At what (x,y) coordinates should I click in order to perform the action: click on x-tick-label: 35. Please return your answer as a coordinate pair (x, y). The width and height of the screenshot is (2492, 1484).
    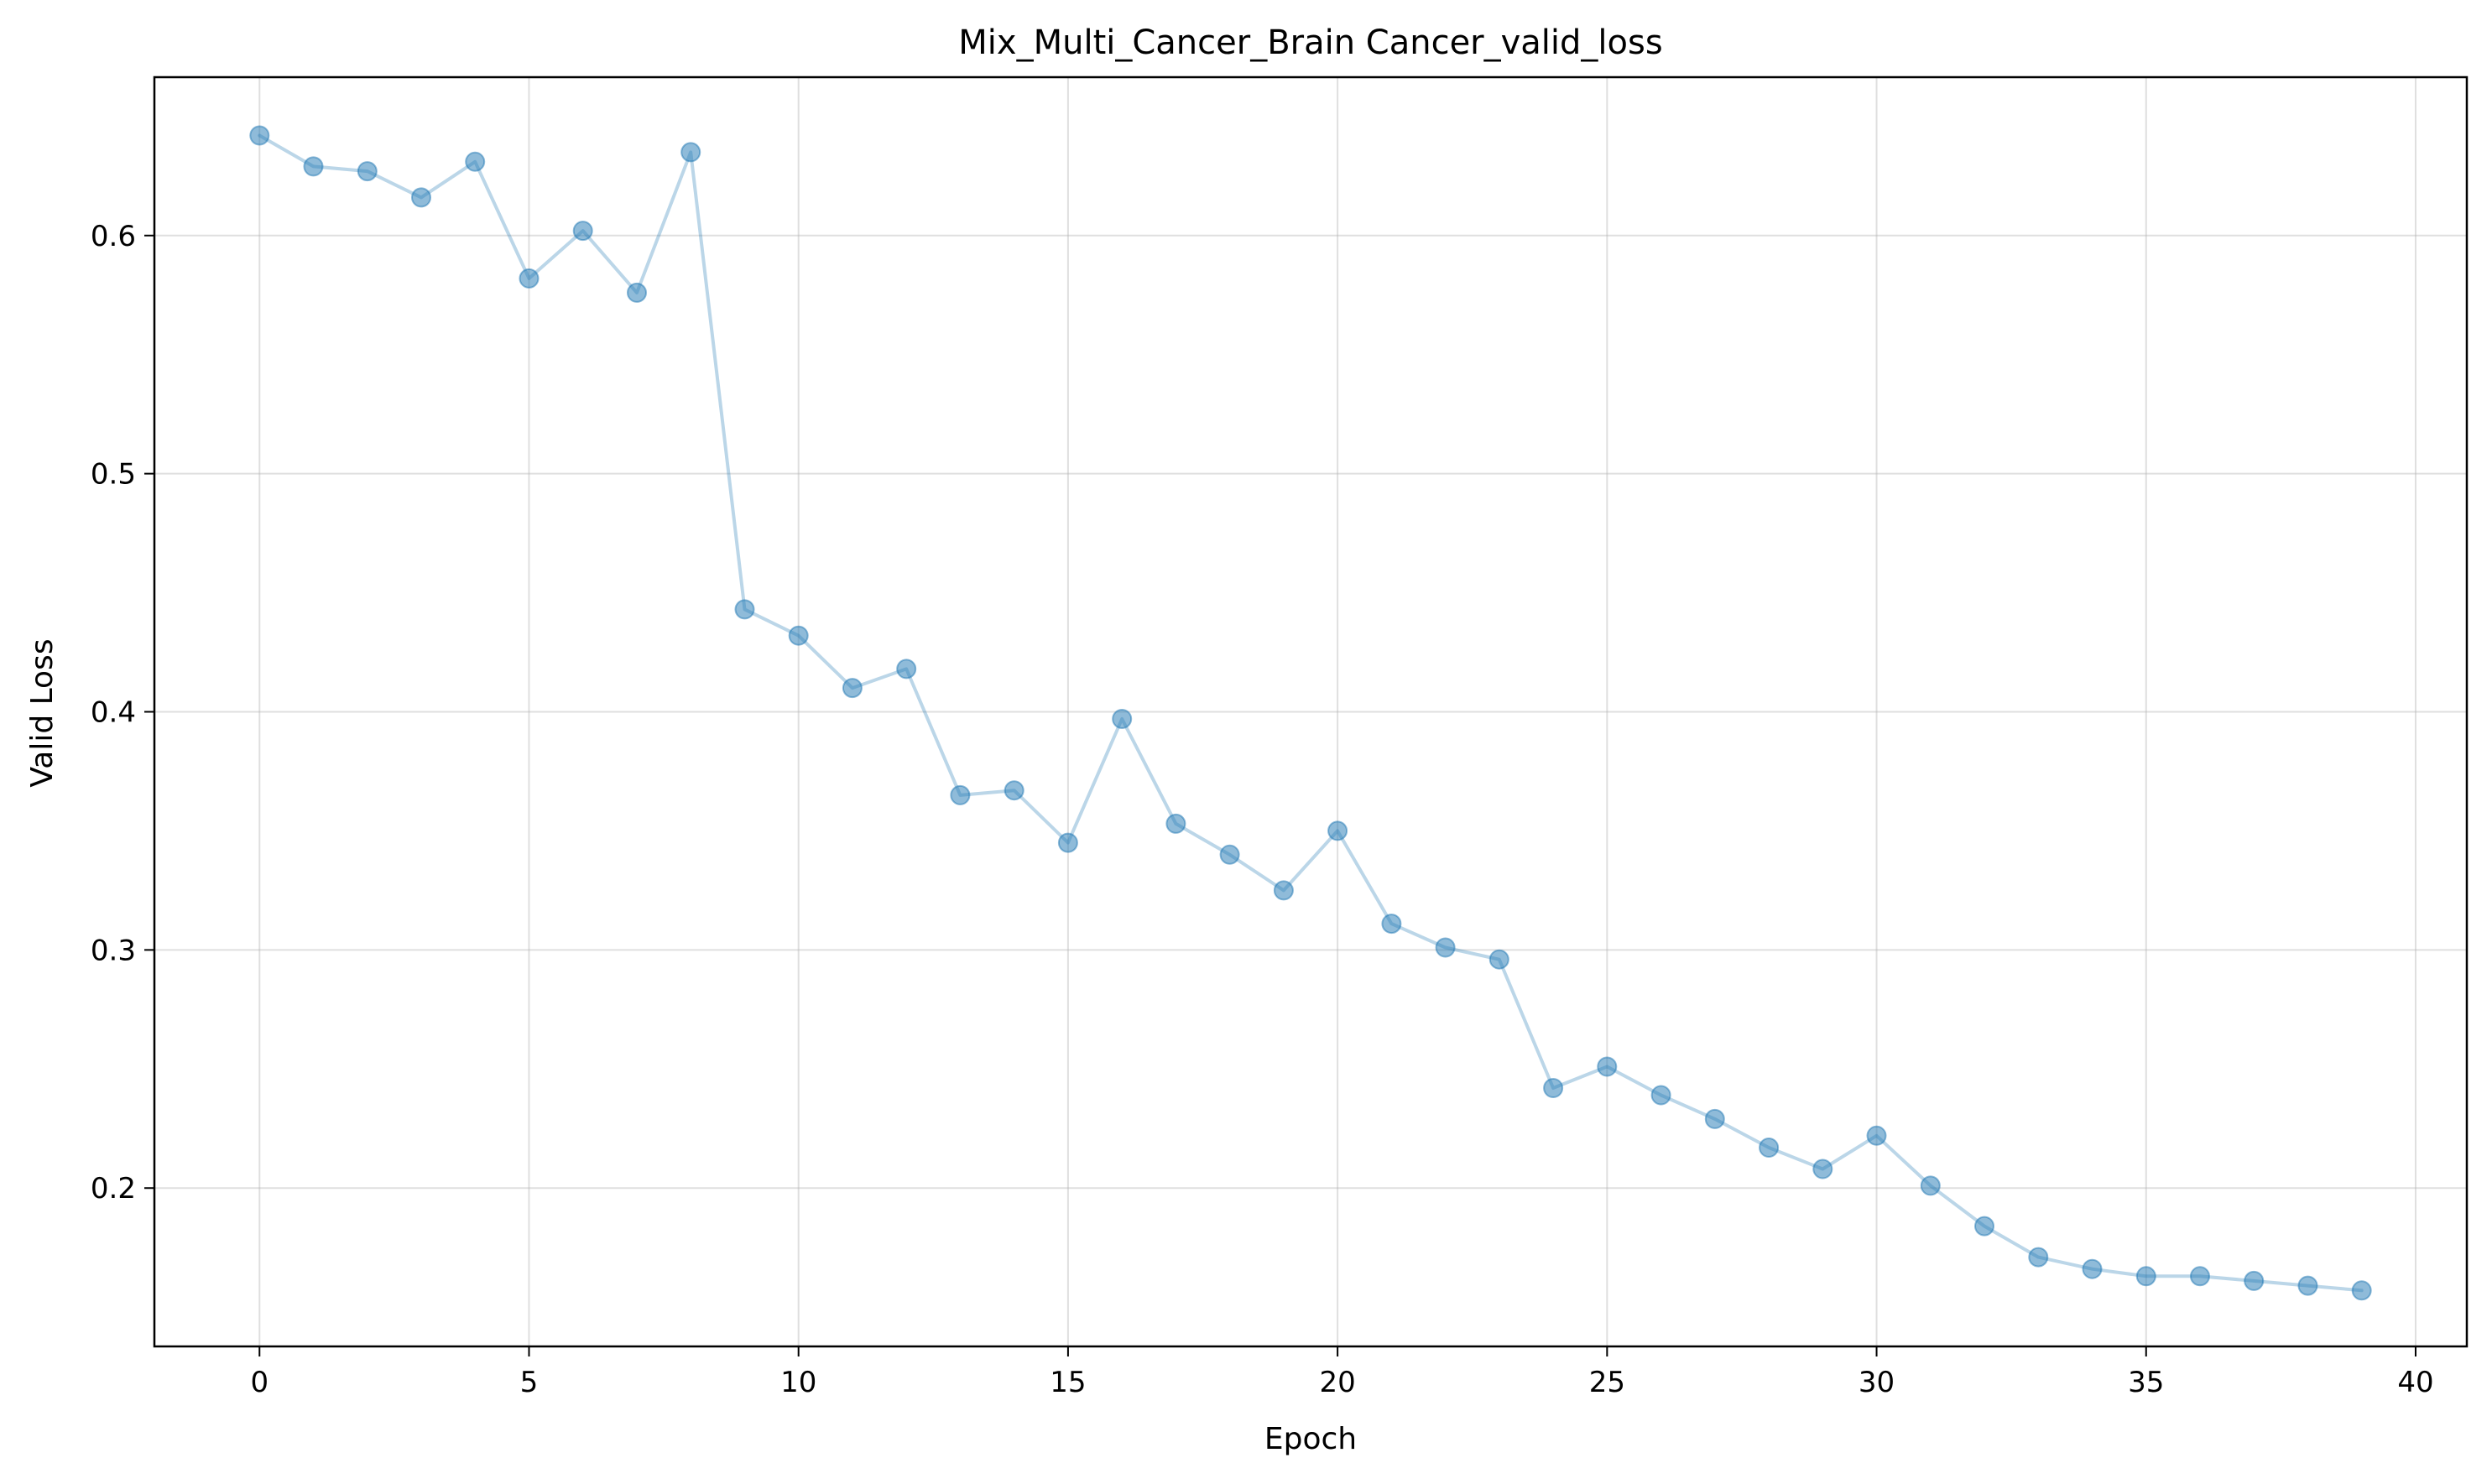
    Looking at the image, I should click on (2146, 1382).